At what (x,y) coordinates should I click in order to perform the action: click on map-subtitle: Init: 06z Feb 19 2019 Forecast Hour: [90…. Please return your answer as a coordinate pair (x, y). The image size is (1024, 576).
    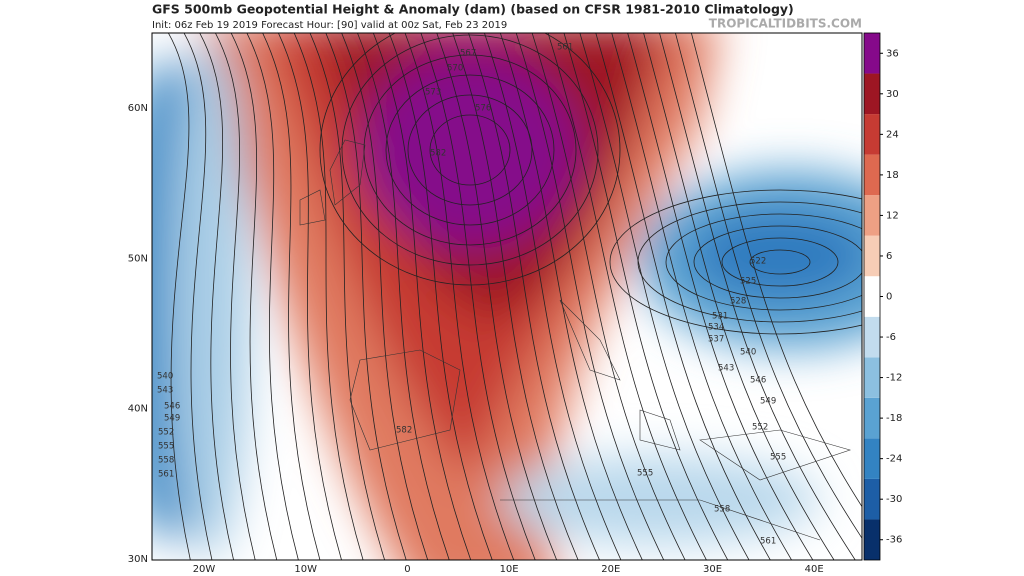
    Looking at the image, I should click on (329, 25).